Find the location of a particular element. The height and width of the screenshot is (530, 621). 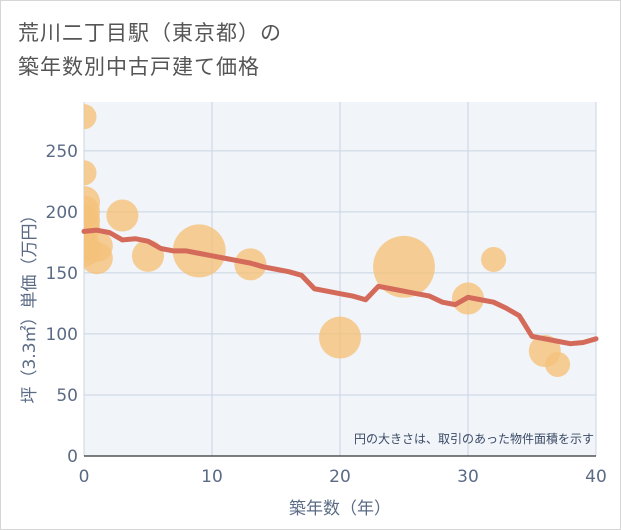

x-tick-label: 10 is located at coordinates (212, 477).